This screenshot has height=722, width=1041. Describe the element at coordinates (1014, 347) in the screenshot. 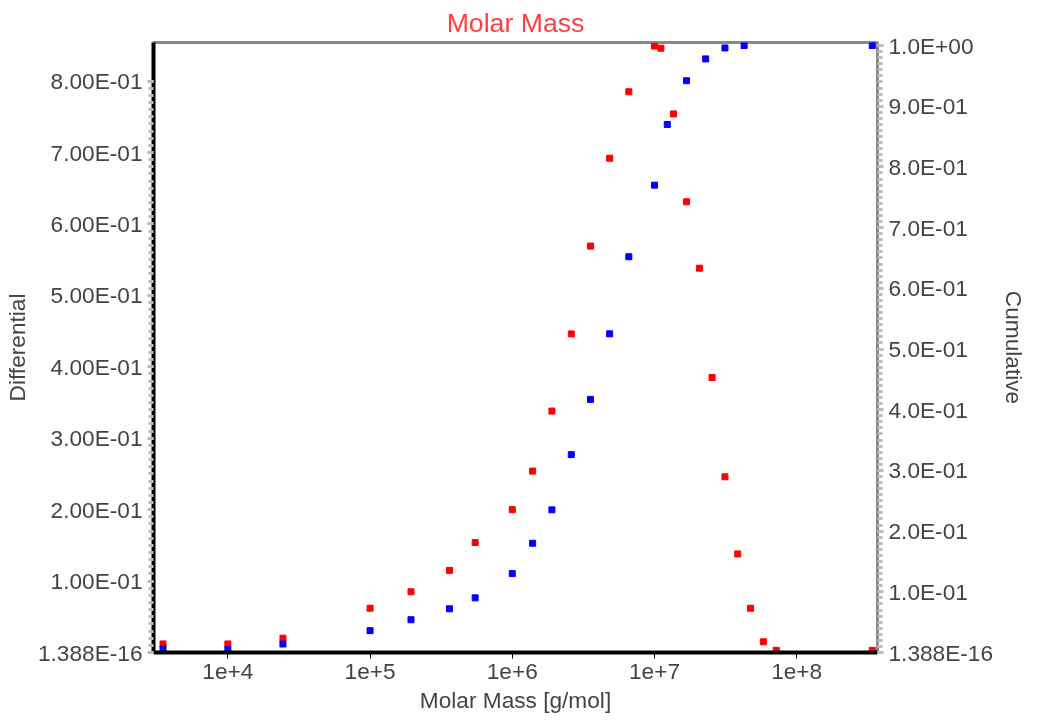

I see `y2-axis-title: Cumulative` at that location.